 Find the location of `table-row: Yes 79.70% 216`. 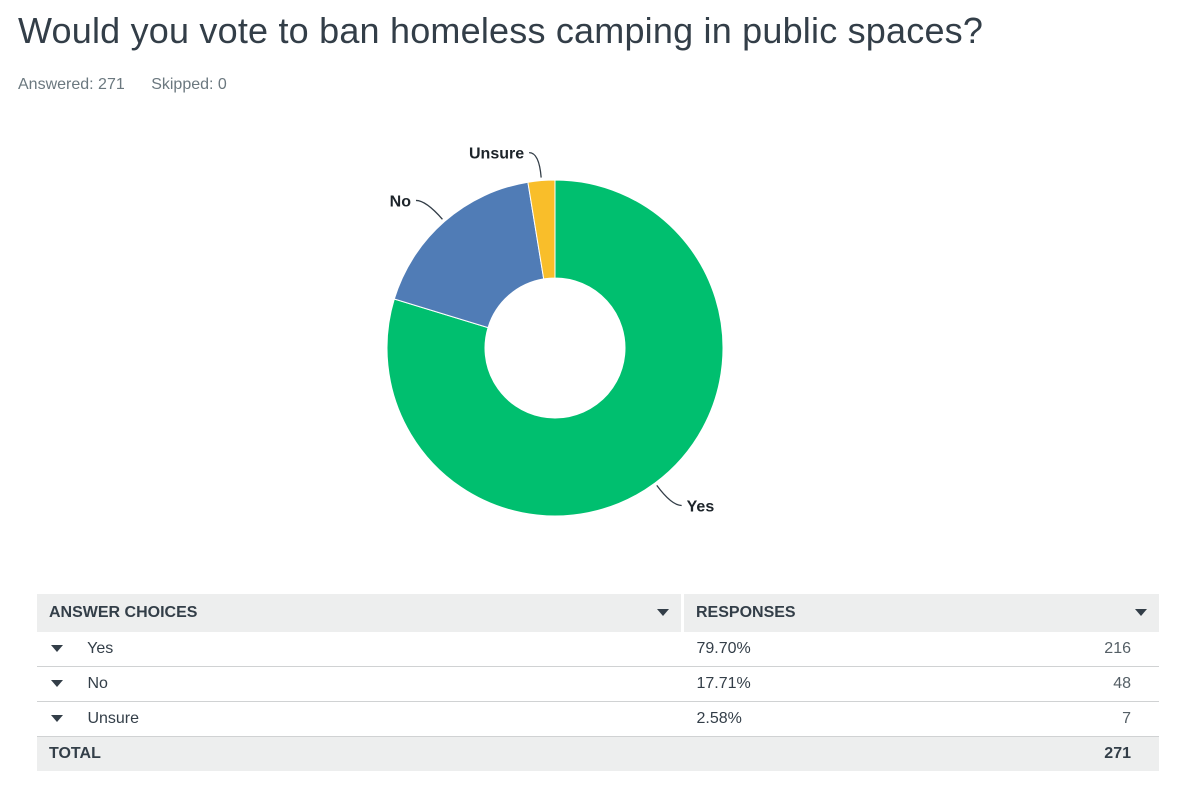

table-row: Yes 79.70% 216 is located at coordinates (598, 649).